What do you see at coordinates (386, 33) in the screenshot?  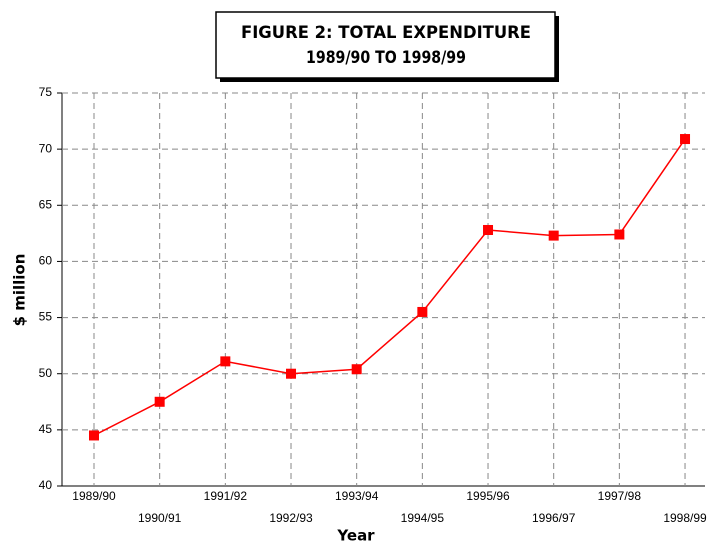 I see `chart-title: FIGURE 2: TOTAL EXPENDITURE` at bounding box center [386, 33].